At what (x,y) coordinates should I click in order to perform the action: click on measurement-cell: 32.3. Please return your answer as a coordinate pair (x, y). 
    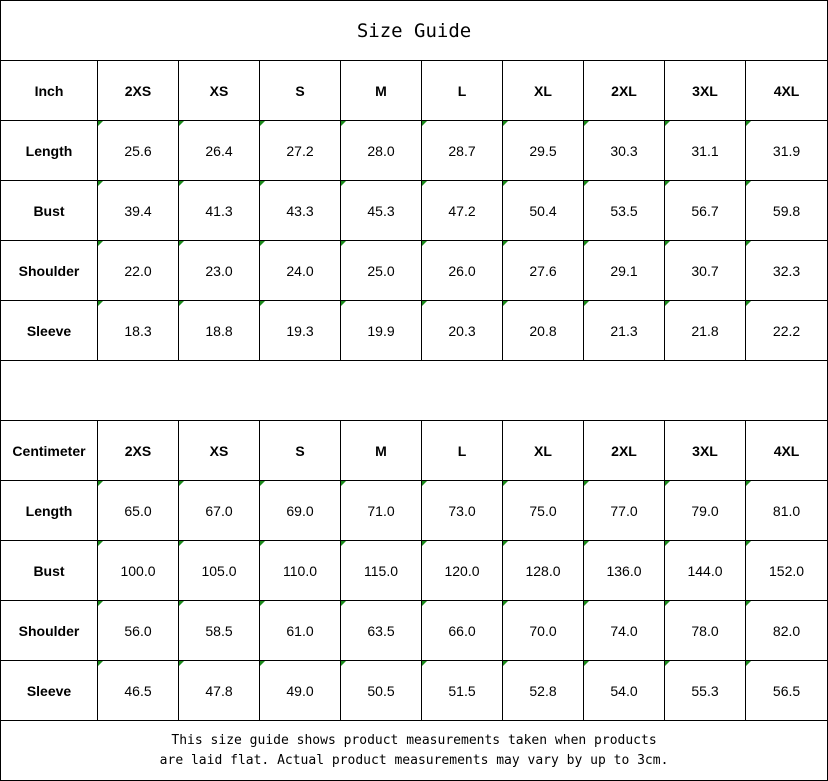
    Looking at the image, I should click on (786, 270).